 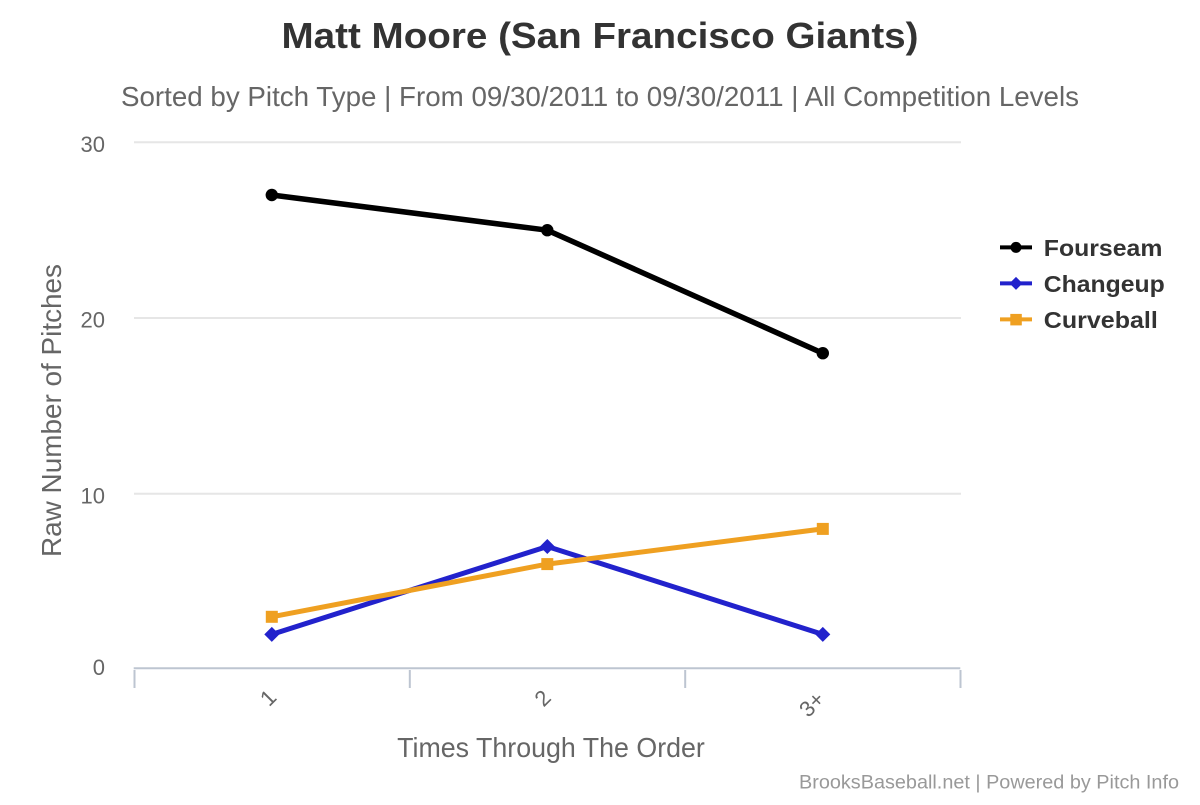 I want to click on svg-text: Changeup, so click(x=1104, y=284).